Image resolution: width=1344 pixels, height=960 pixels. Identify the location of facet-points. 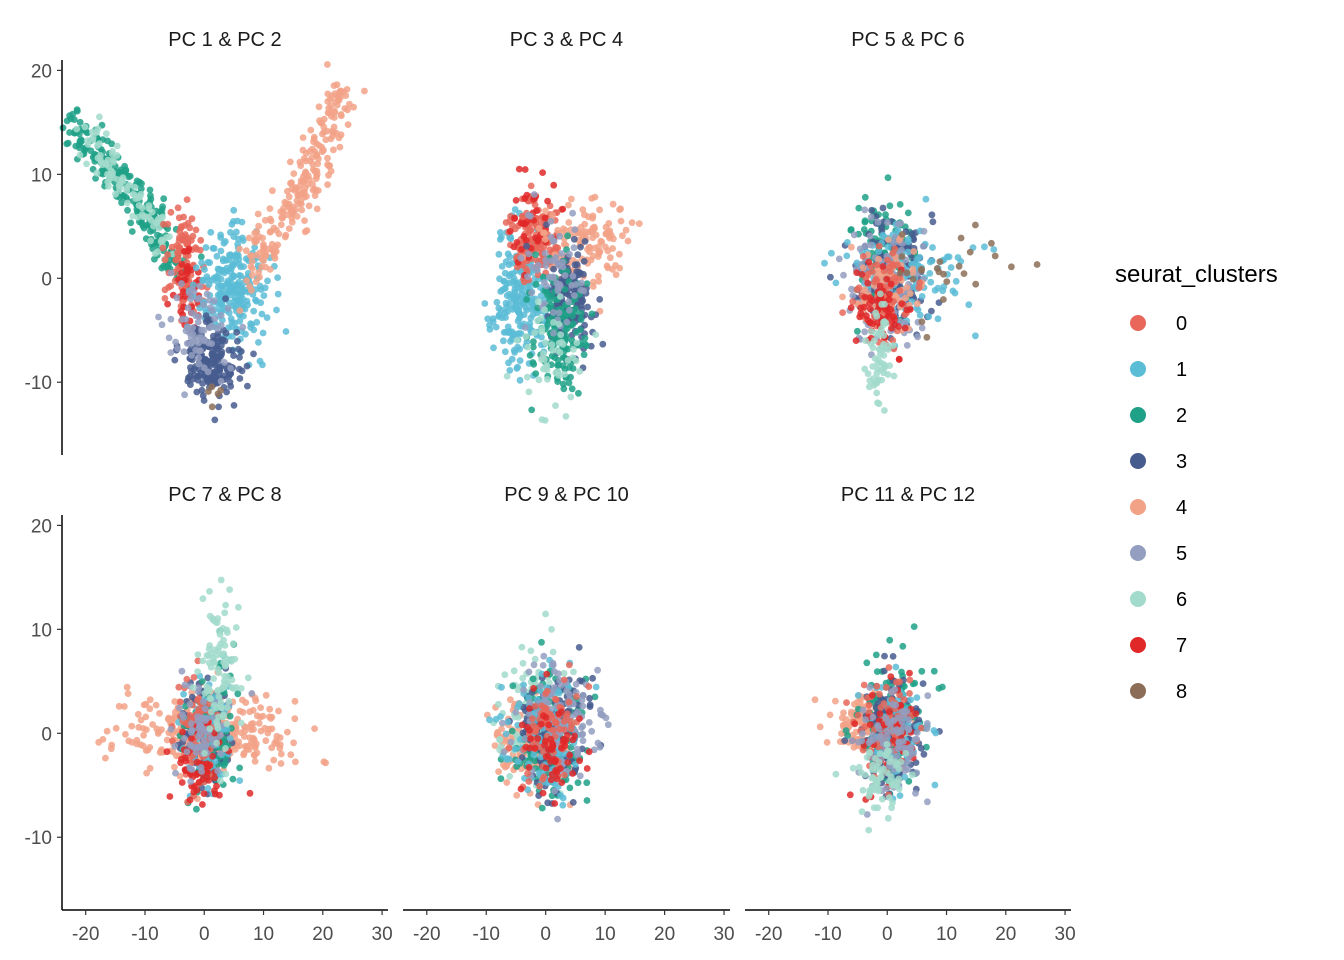
(878, 728).